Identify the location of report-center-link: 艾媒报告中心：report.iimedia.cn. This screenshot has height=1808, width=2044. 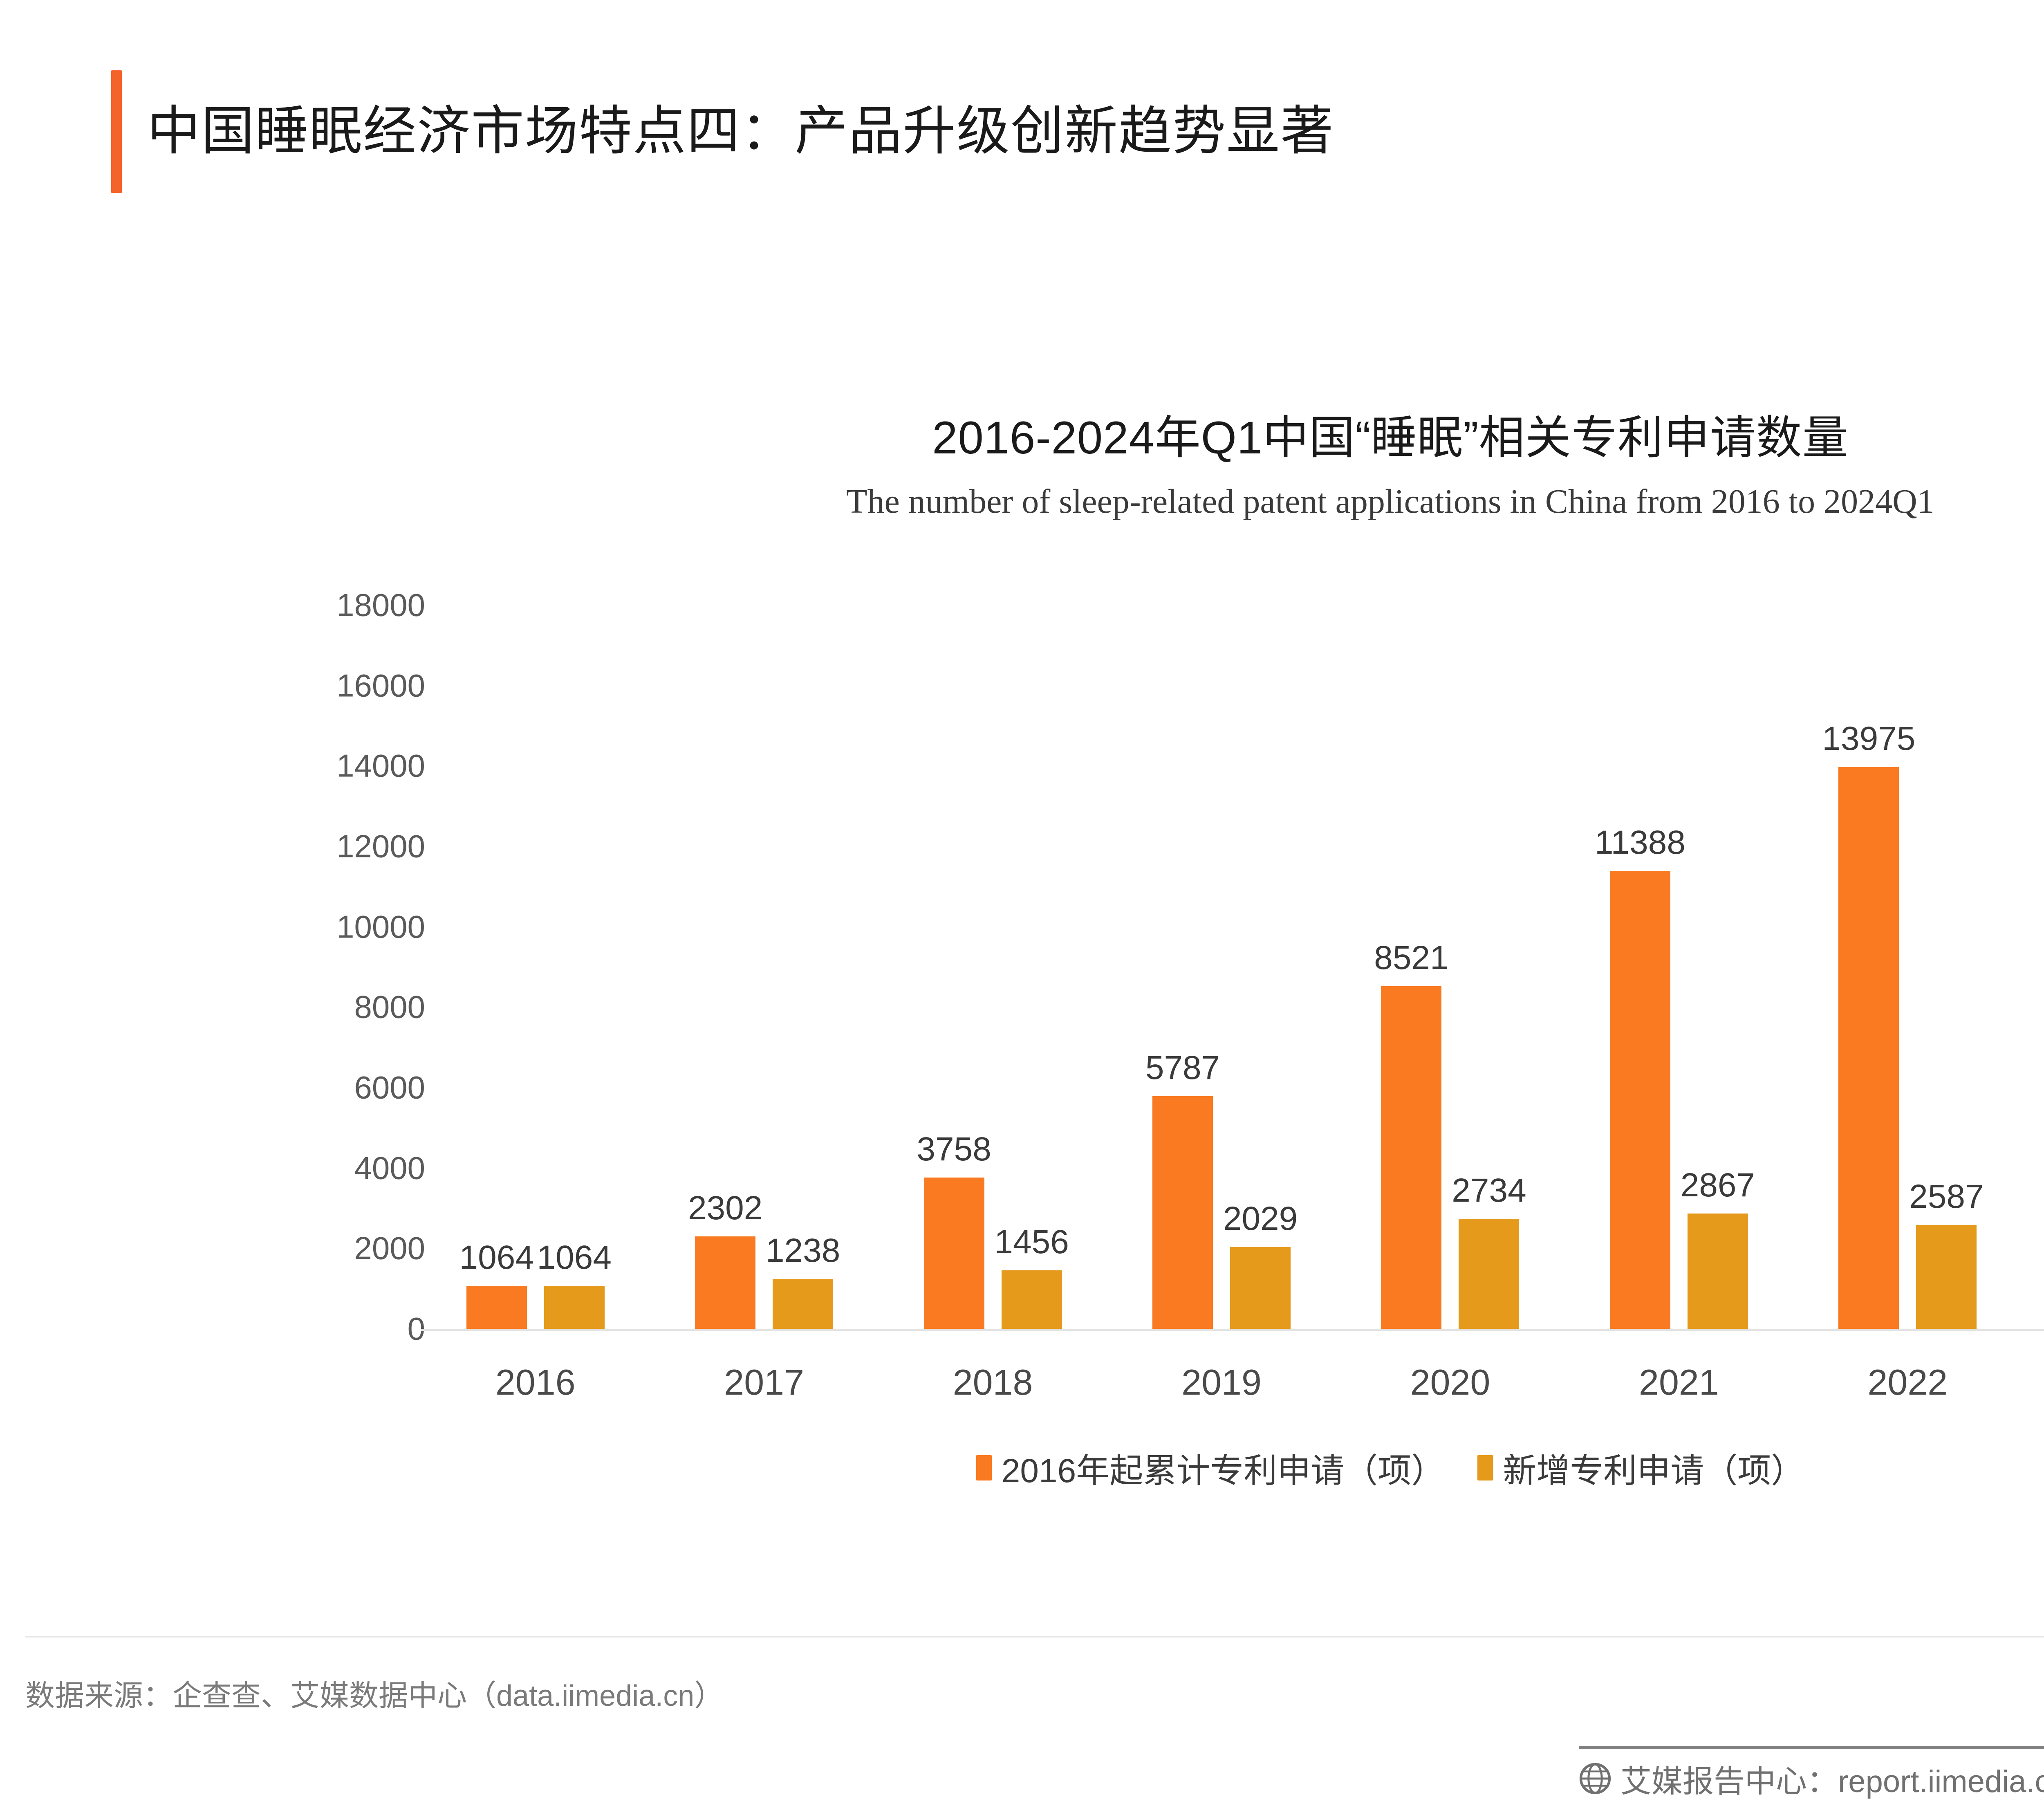
(1832, 1782).